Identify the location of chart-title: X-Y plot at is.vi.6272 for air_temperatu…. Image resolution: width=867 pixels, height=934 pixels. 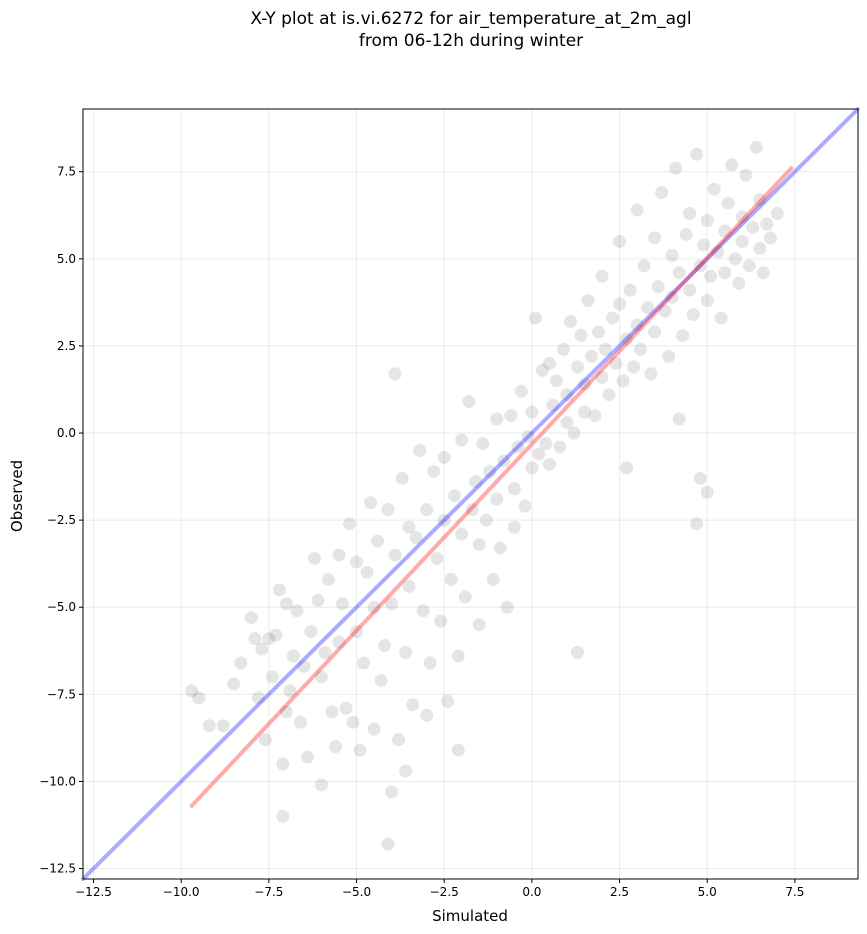
(433, 30).